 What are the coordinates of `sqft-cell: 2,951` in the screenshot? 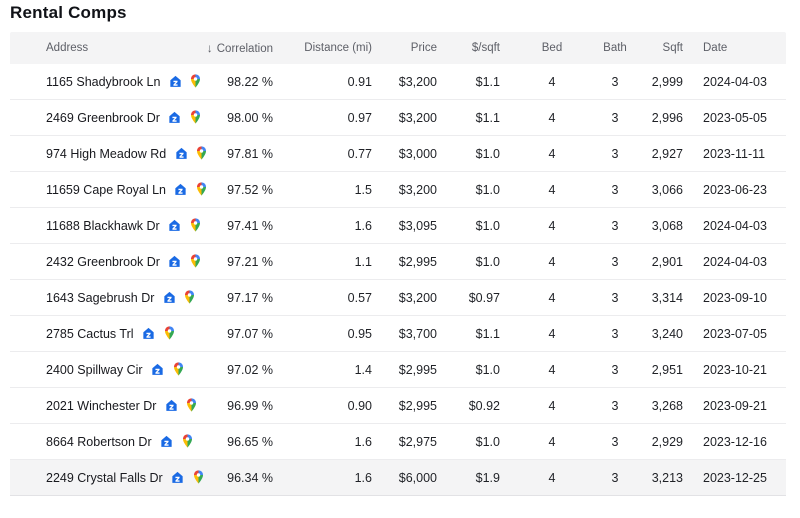 It's located at (666, 370).